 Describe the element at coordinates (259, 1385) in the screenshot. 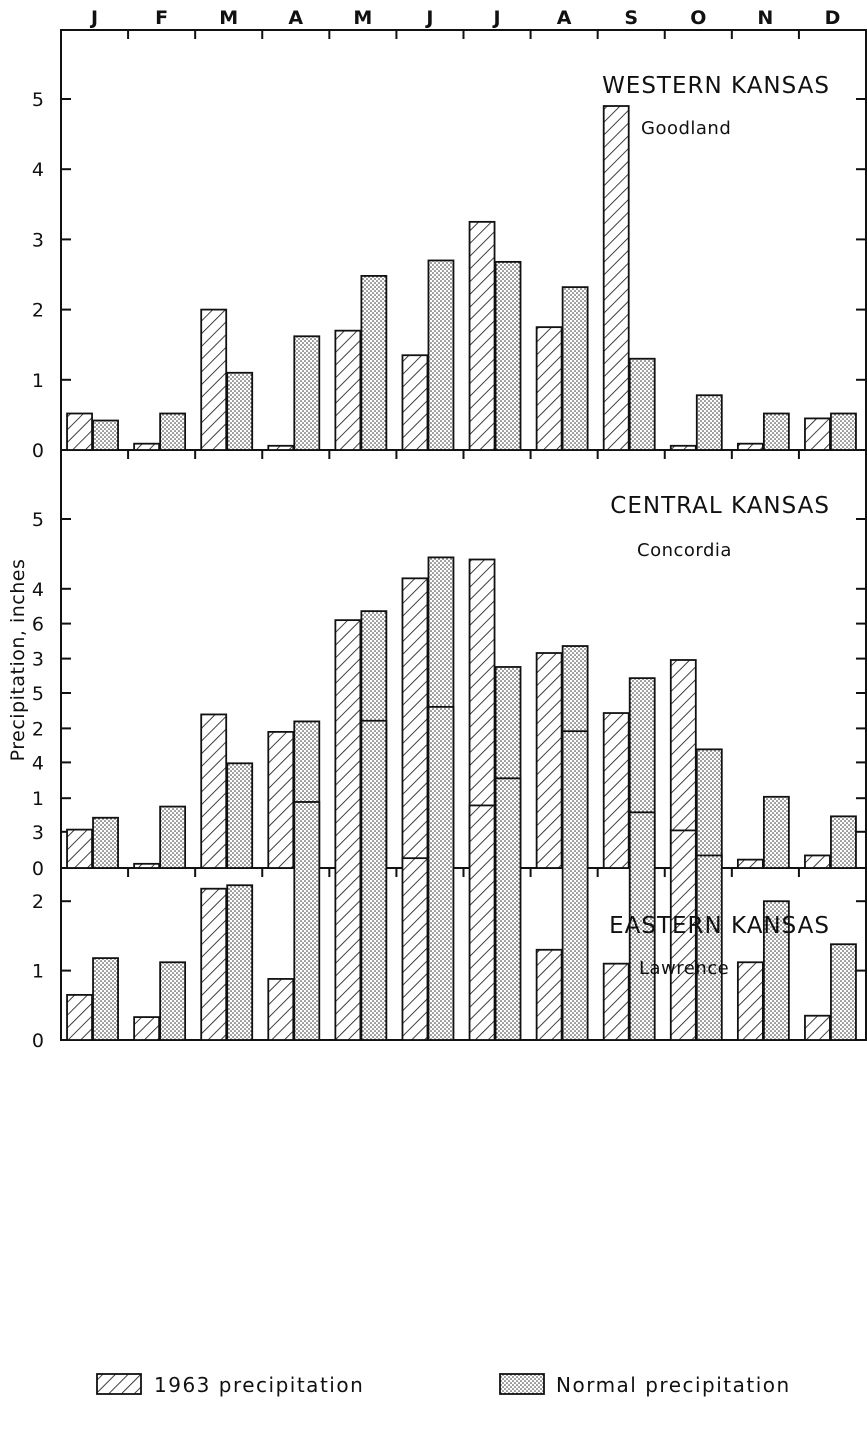

I see `legend-label-1963: 1963 precipitation` at that location.